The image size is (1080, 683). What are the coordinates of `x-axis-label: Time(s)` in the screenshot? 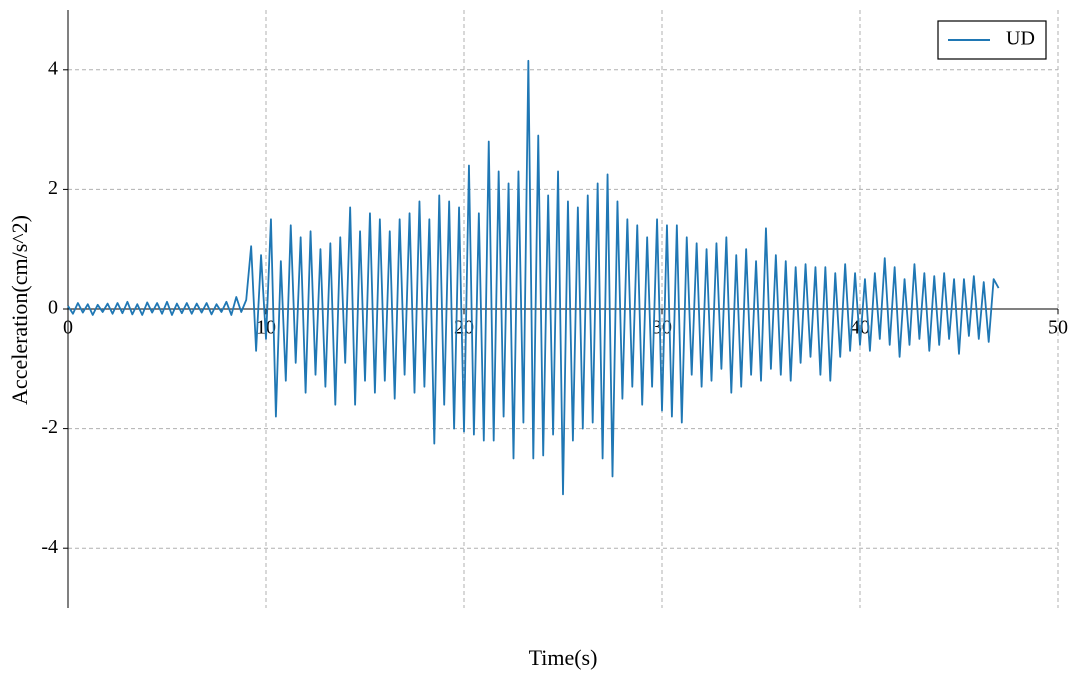 It's located at (563, 657).